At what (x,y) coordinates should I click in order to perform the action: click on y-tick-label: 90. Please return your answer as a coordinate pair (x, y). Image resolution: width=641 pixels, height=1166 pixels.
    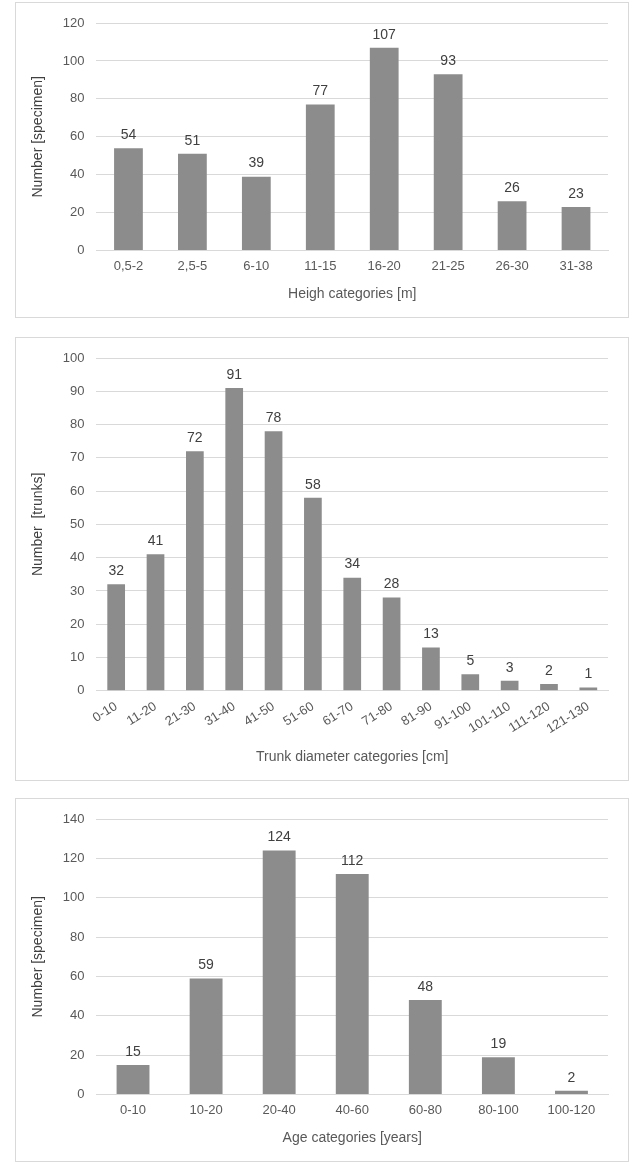
    Looking at the image, I should click on (77, 390).